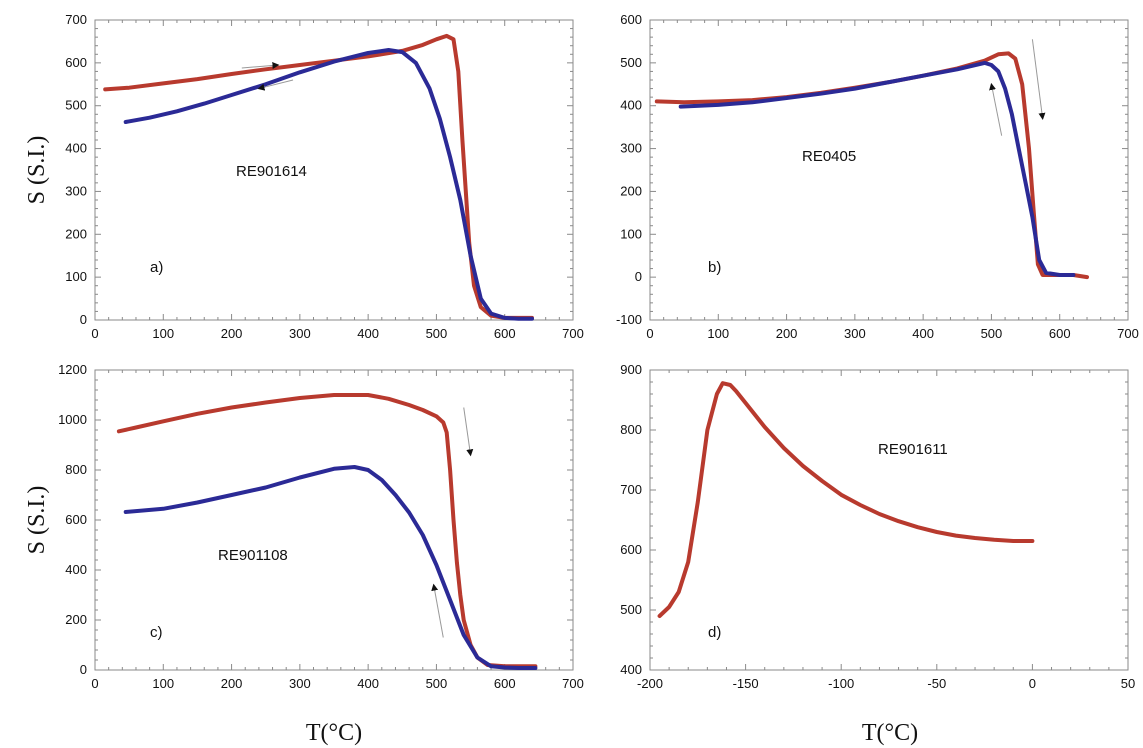 The height and width of the screenshot is (748, 1143). Describe the element at coordinates (841, 683) in the screenshot. I see `x-tick-label: -100` at that location.